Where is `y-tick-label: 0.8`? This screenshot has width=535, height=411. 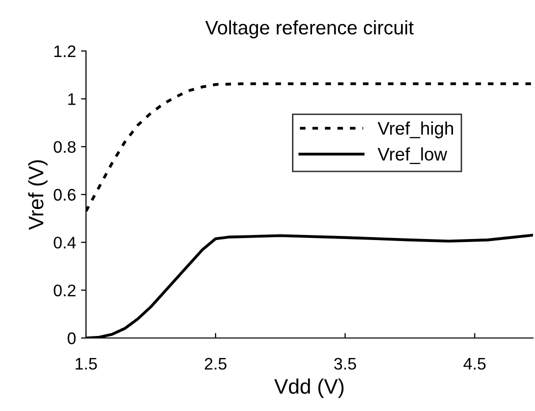
y-tick-label: 0.8 is located at coordinates (65, 147).